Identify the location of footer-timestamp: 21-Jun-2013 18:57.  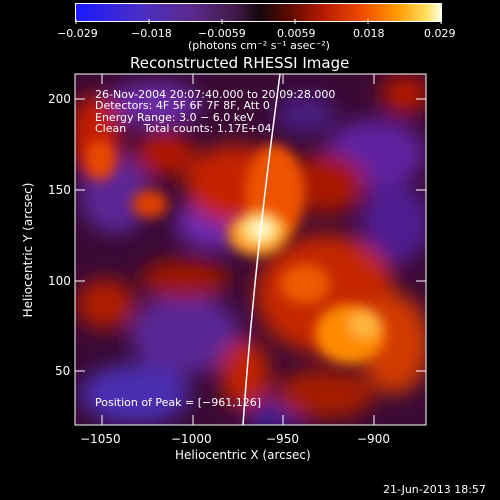
(434, 489).